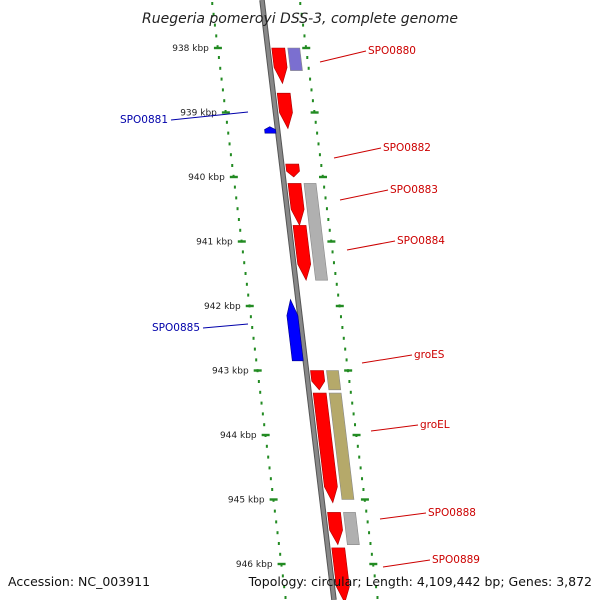 This screenshot has width=600, height=600. Describe the element at coordinates (334, 380) in the screenshot. I see `hit-olive-block` at that location.